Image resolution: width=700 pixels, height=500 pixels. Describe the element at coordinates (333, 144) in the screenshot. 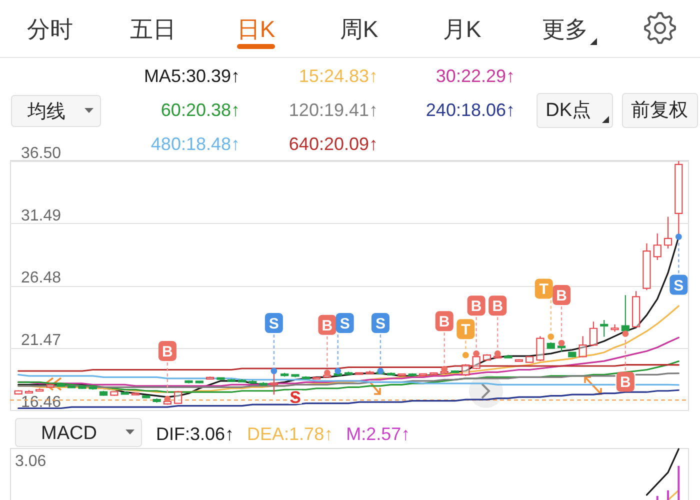

I see `text: 640:20.09↑` at that location.